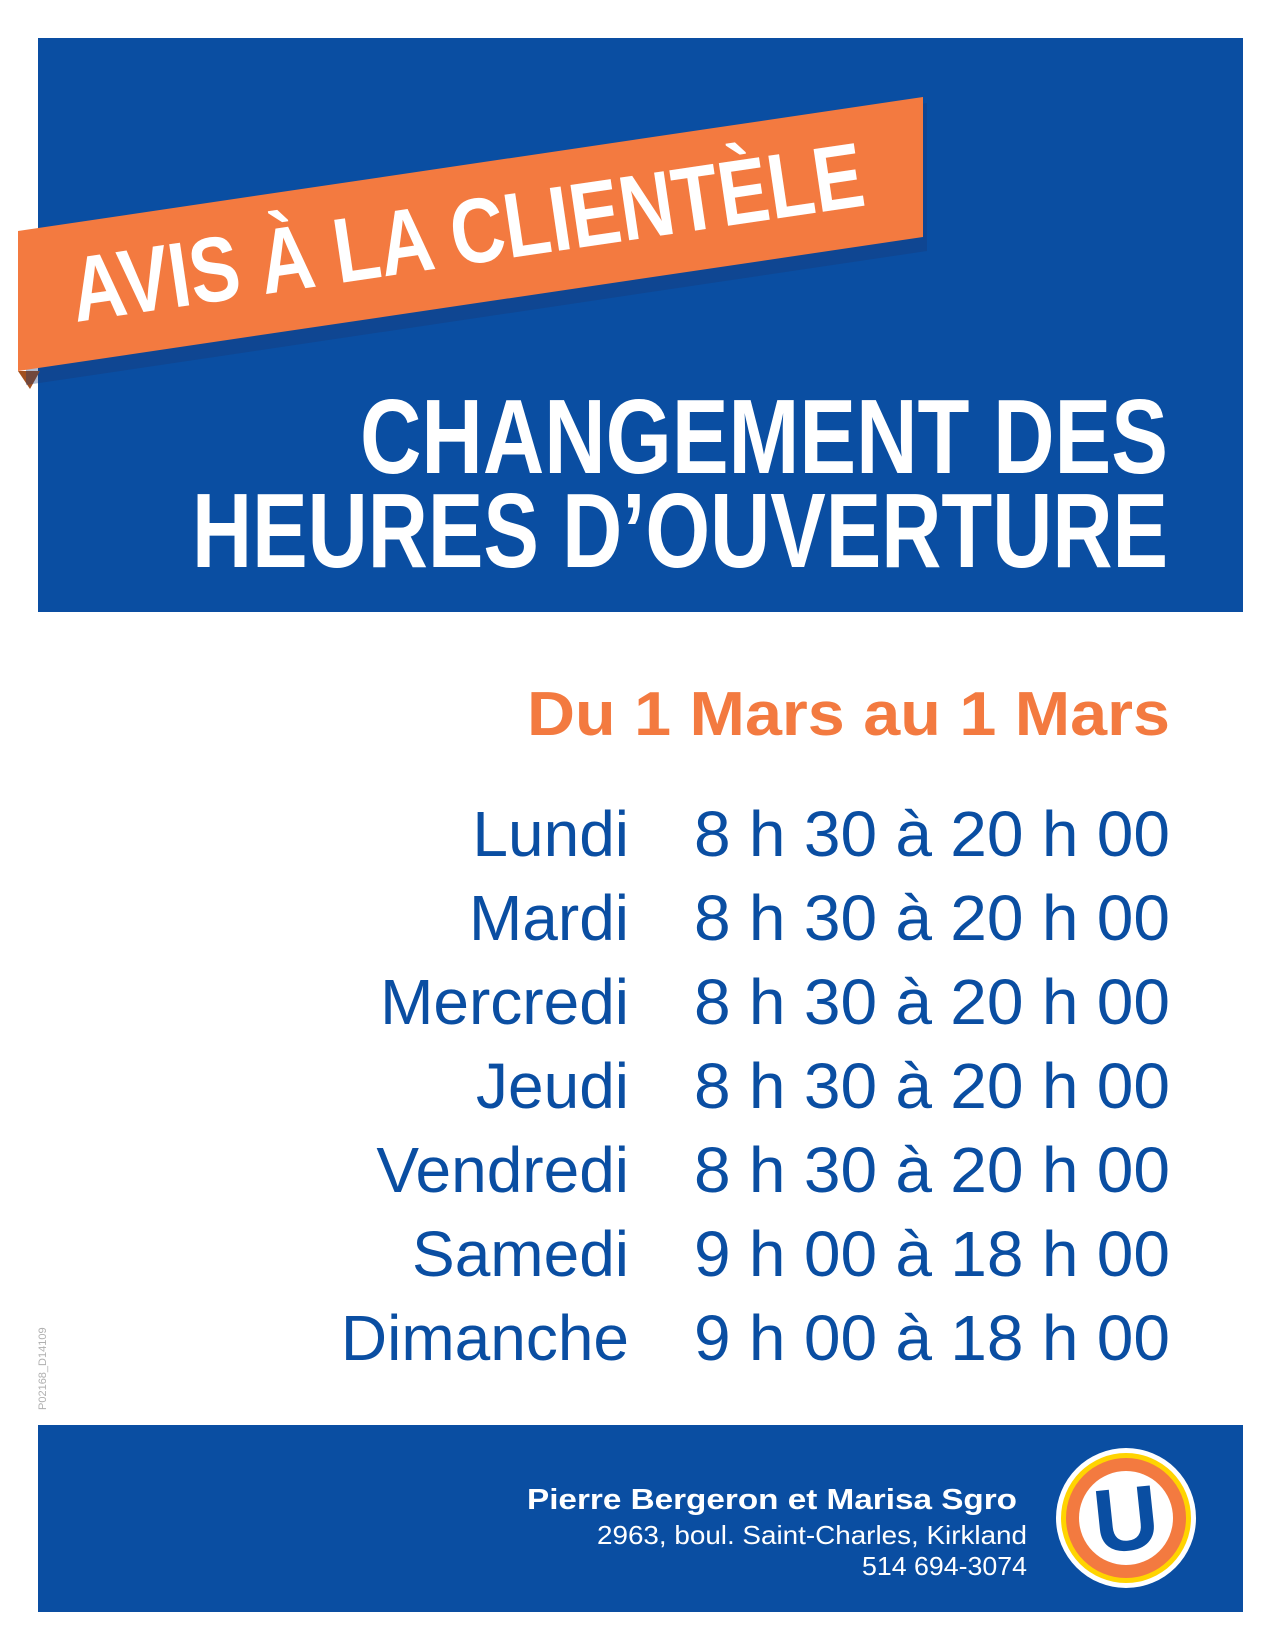 Image resolution: width=1275 pixels, height=1650 pixels. I want to click on store-address: 2963, boul. Saint-Charles, Kirkland, so click(812, 1535).